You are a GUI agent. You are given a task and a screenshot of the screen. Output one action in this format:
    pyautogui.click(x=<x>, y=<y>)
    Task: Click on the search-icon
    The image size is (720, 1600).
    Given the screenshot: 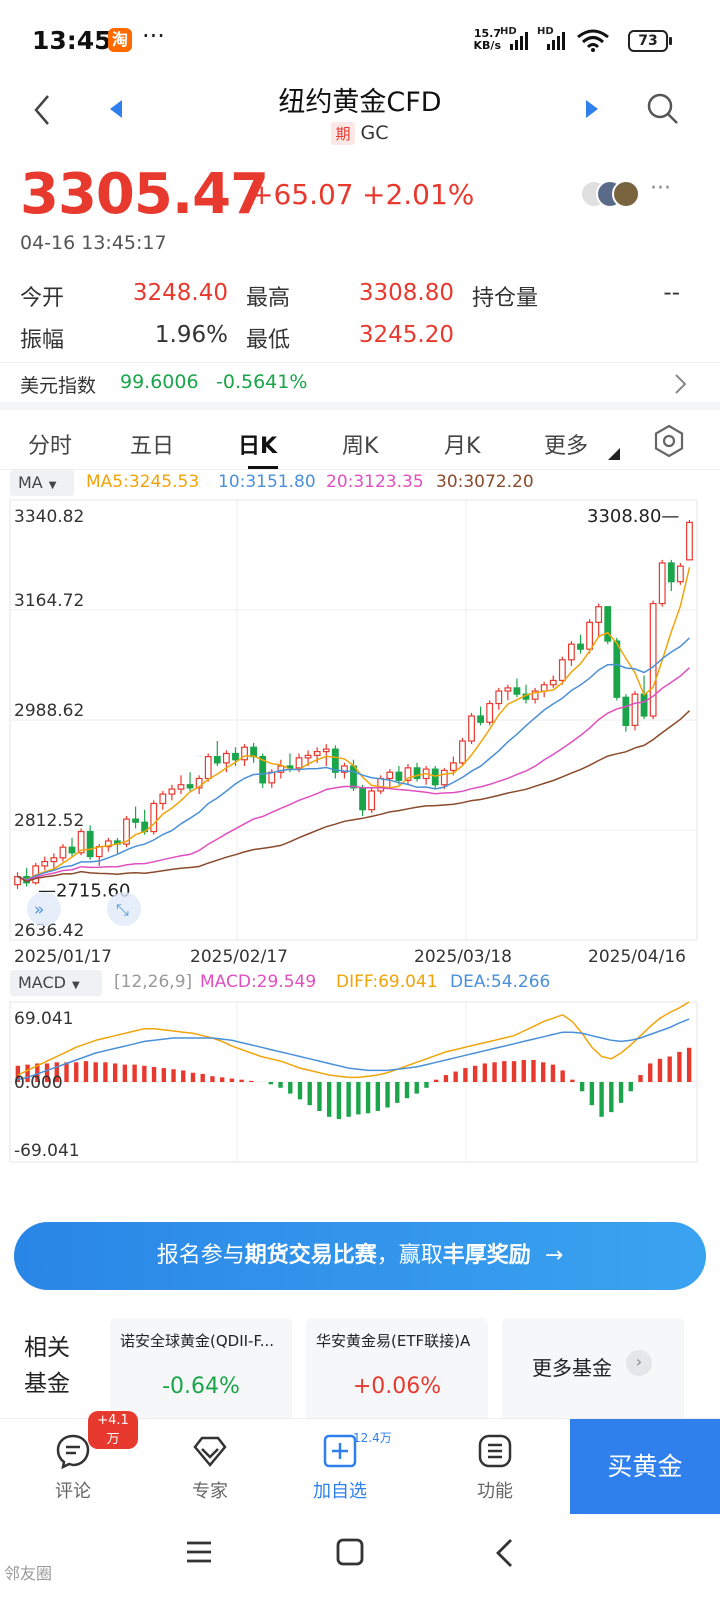 What is the action you would take?
    pyautogui.click(x=663, y=109)
    